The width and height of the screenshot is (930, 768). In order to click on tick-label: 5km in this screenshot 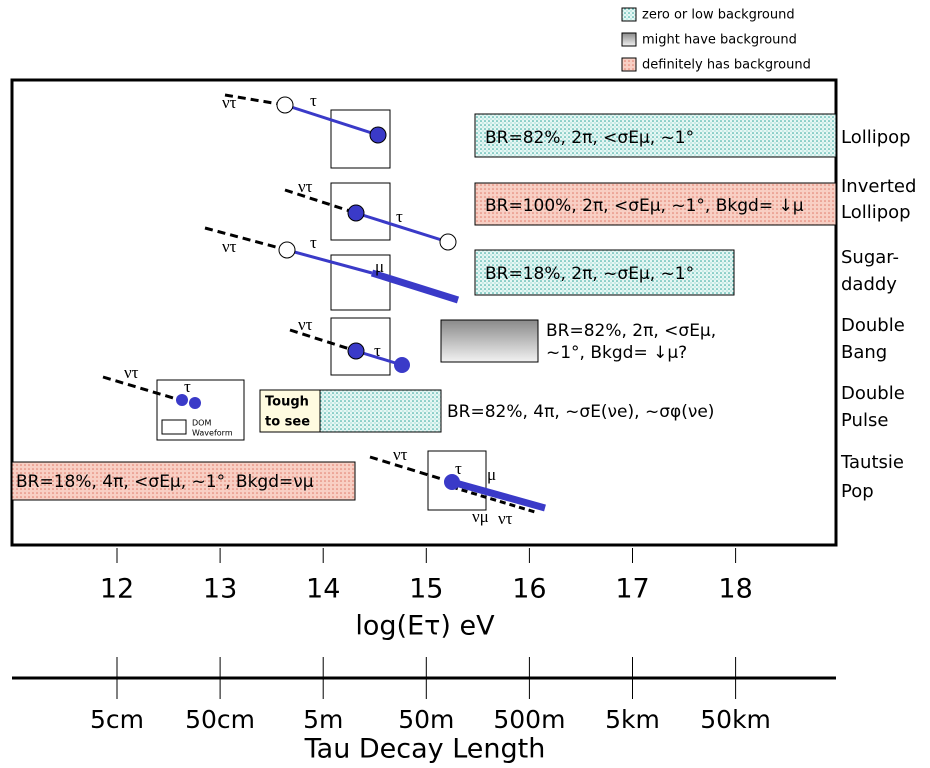, I will do `click(632, 719)`.